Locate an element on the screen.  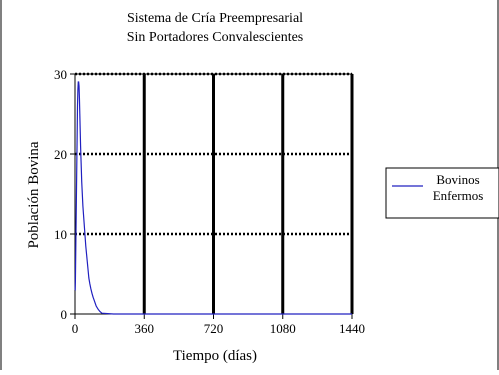
legend-box is located at coordinates (442, 193).